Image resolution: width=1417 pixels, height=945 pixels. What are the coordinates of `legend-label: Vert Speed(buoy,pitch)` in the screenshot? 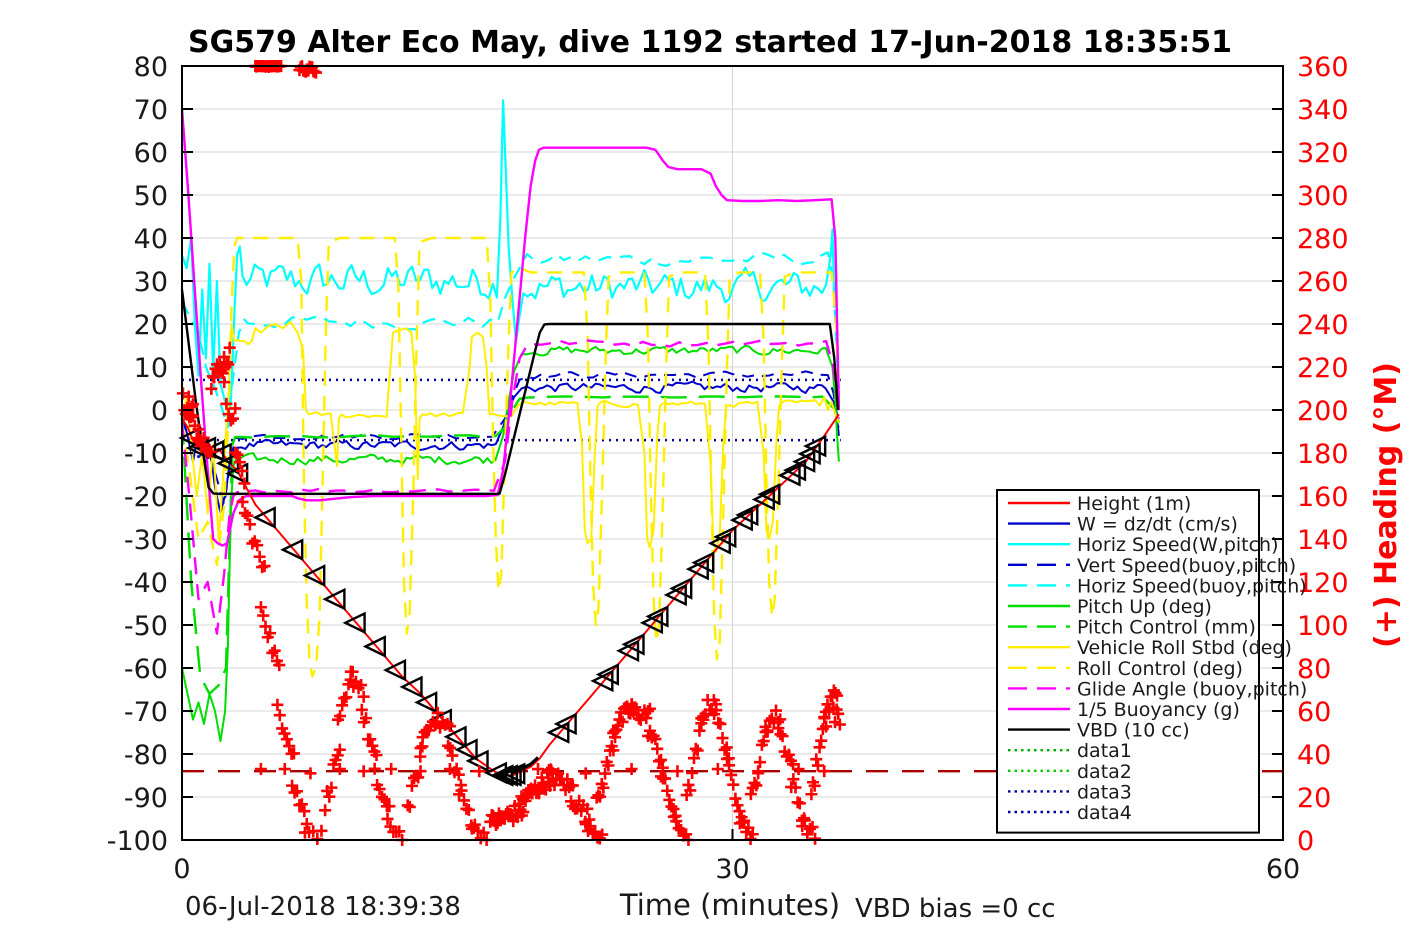 It's located at (1186, 566).